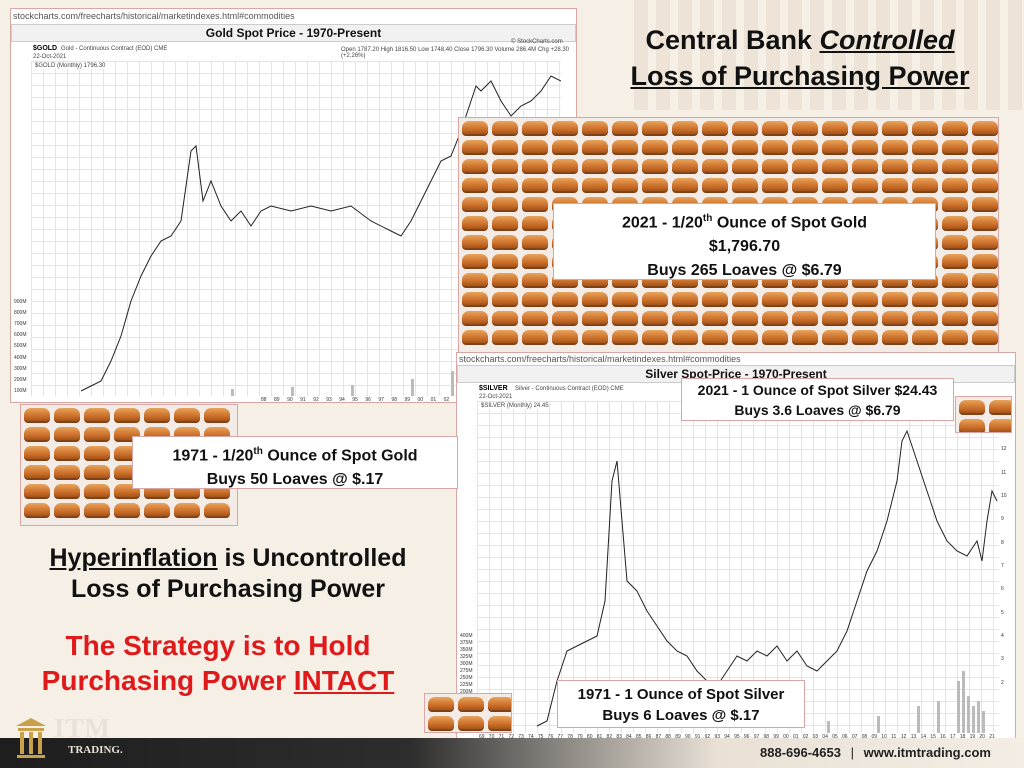 The image size is (1024, 768). Describe the element at coordinates (258, 451) in the screenshot. I see `gold-1971-sup: th` at that location.